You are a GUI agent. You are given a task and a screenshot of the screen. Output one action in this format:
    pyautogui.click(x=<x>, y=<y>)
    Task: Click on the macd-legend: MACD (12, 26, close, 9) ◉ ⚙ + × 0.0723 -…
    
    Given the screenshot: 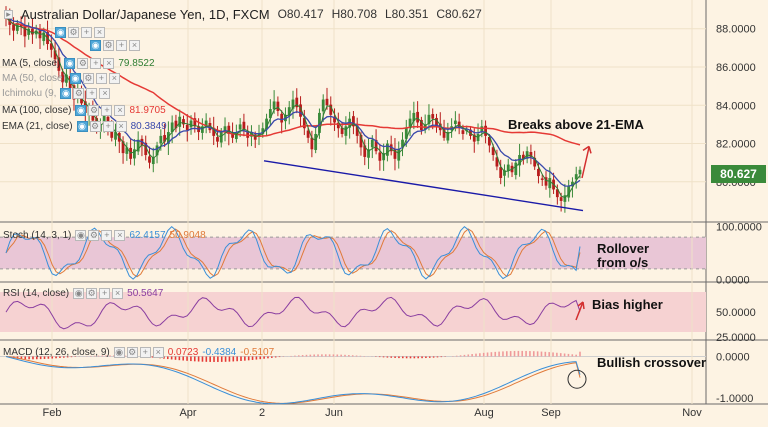 What is the action you would take?
    pyautogui.click(x=138, y=352)
    